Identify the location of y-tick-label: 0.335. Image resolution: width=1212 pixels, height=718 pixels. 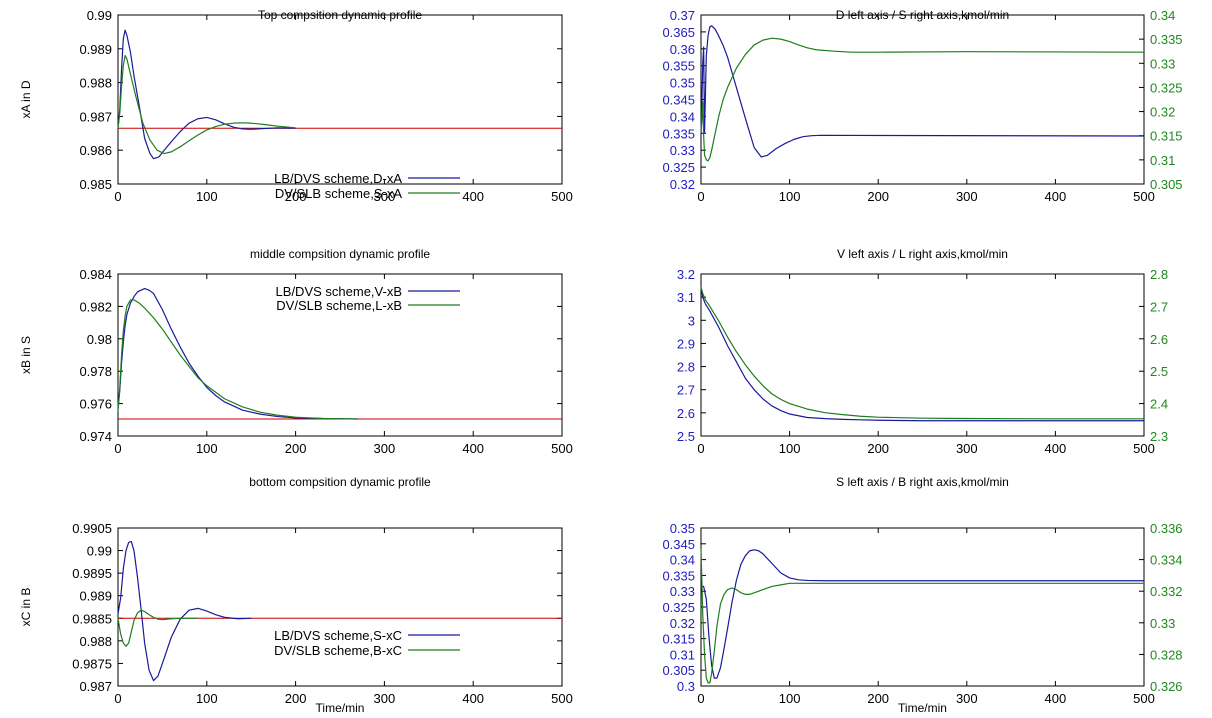
(678, 133).